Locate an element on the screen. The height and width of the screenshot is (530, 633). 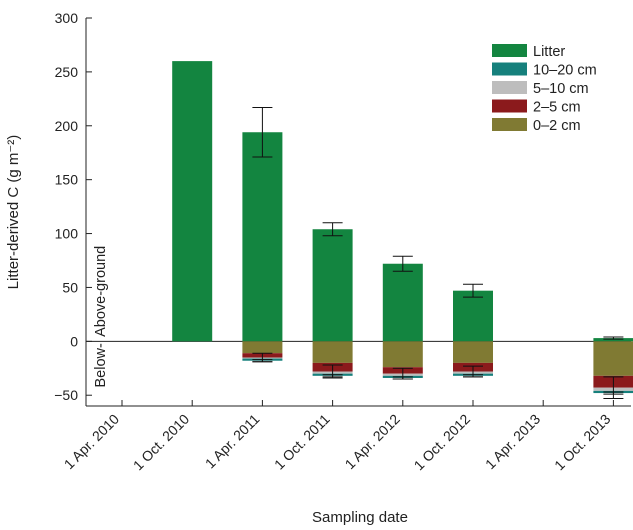
y-tick-label: 300 is located at coordinates (67, 18).